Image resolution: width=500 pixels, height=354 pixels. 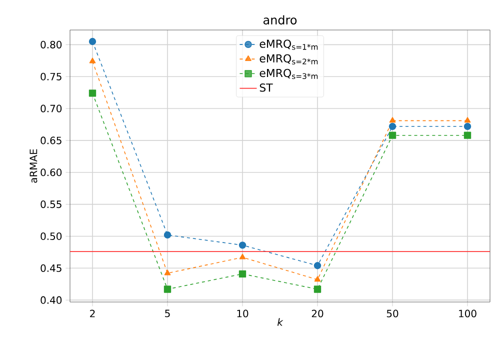 What do you see at coordinates (51, 76) in the screenshot?
I see `y-tick-label: 0.75` at bounding box center [51, 76].